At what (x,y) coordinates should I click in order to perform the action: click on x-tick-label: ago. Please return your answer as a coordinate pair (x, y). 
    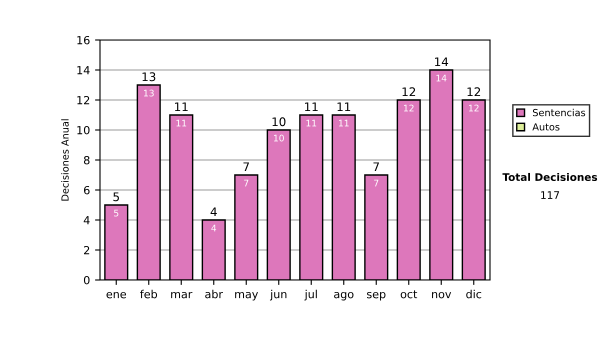
    Looking at the image, I should click on (344, 296).